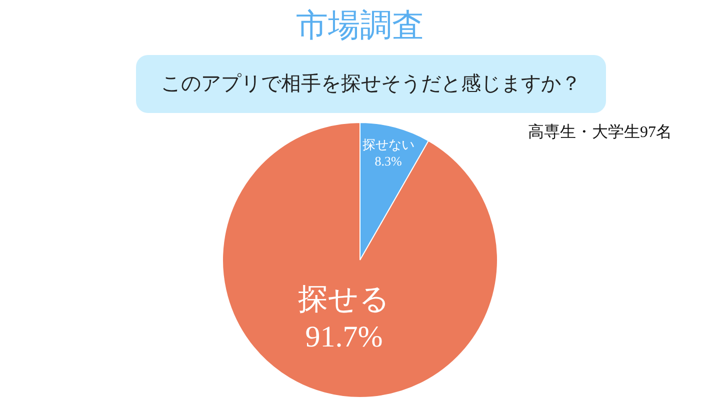 Image resolution: width=720 pixels, height=405 pixels. Describe the element at coordinates (600, 132) in the screenshot. I see `text: 高専生・大学生97名` at that location.